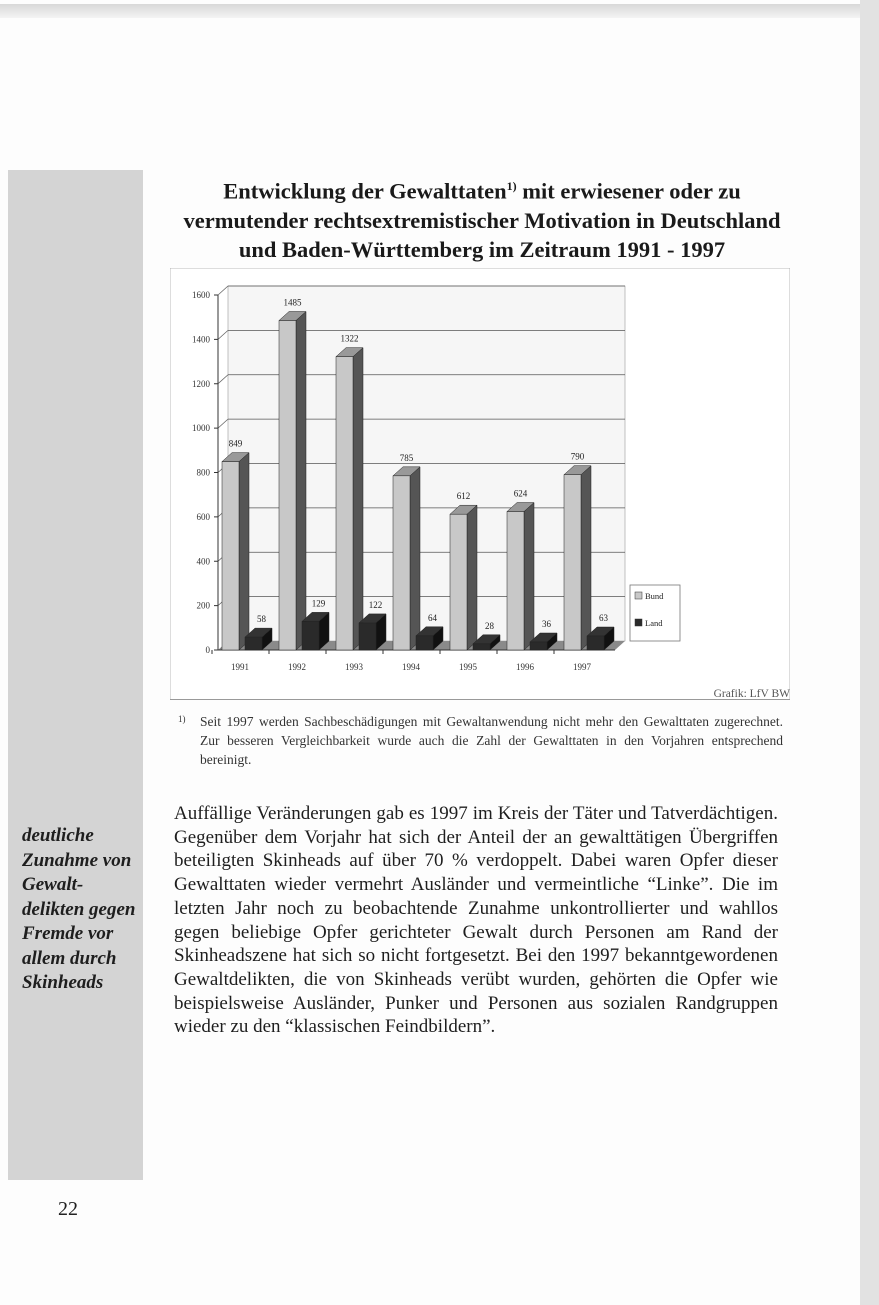 The width and height of the screenshot is (879, 1305). What do you see at coordinates (411, 667) in the screenshot?
I see `x-tick-label: 1994` at bounding box center [411, 667].